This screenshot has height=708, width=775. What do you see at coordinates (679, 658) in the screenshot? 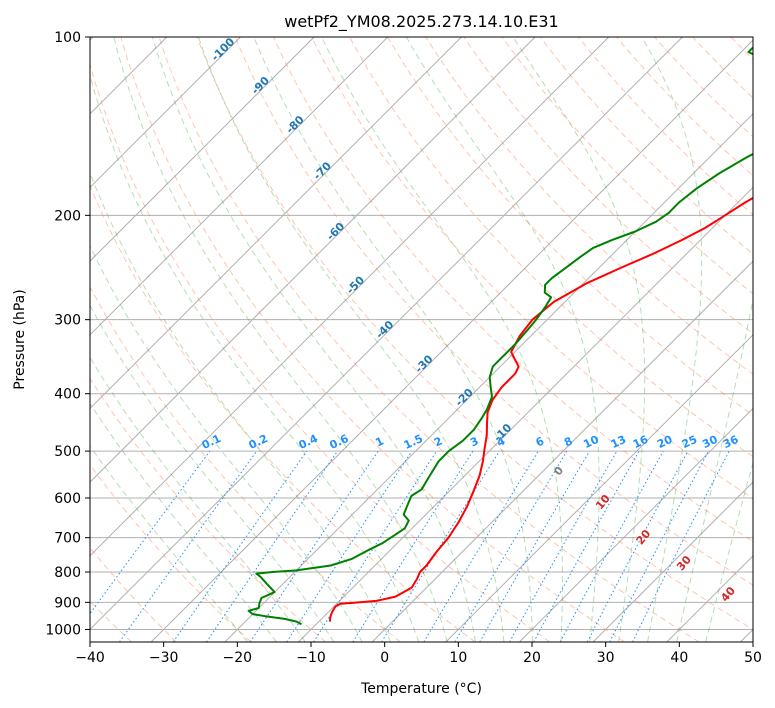
I see `x-tick-label: 40` at bounding box center [679, 658].